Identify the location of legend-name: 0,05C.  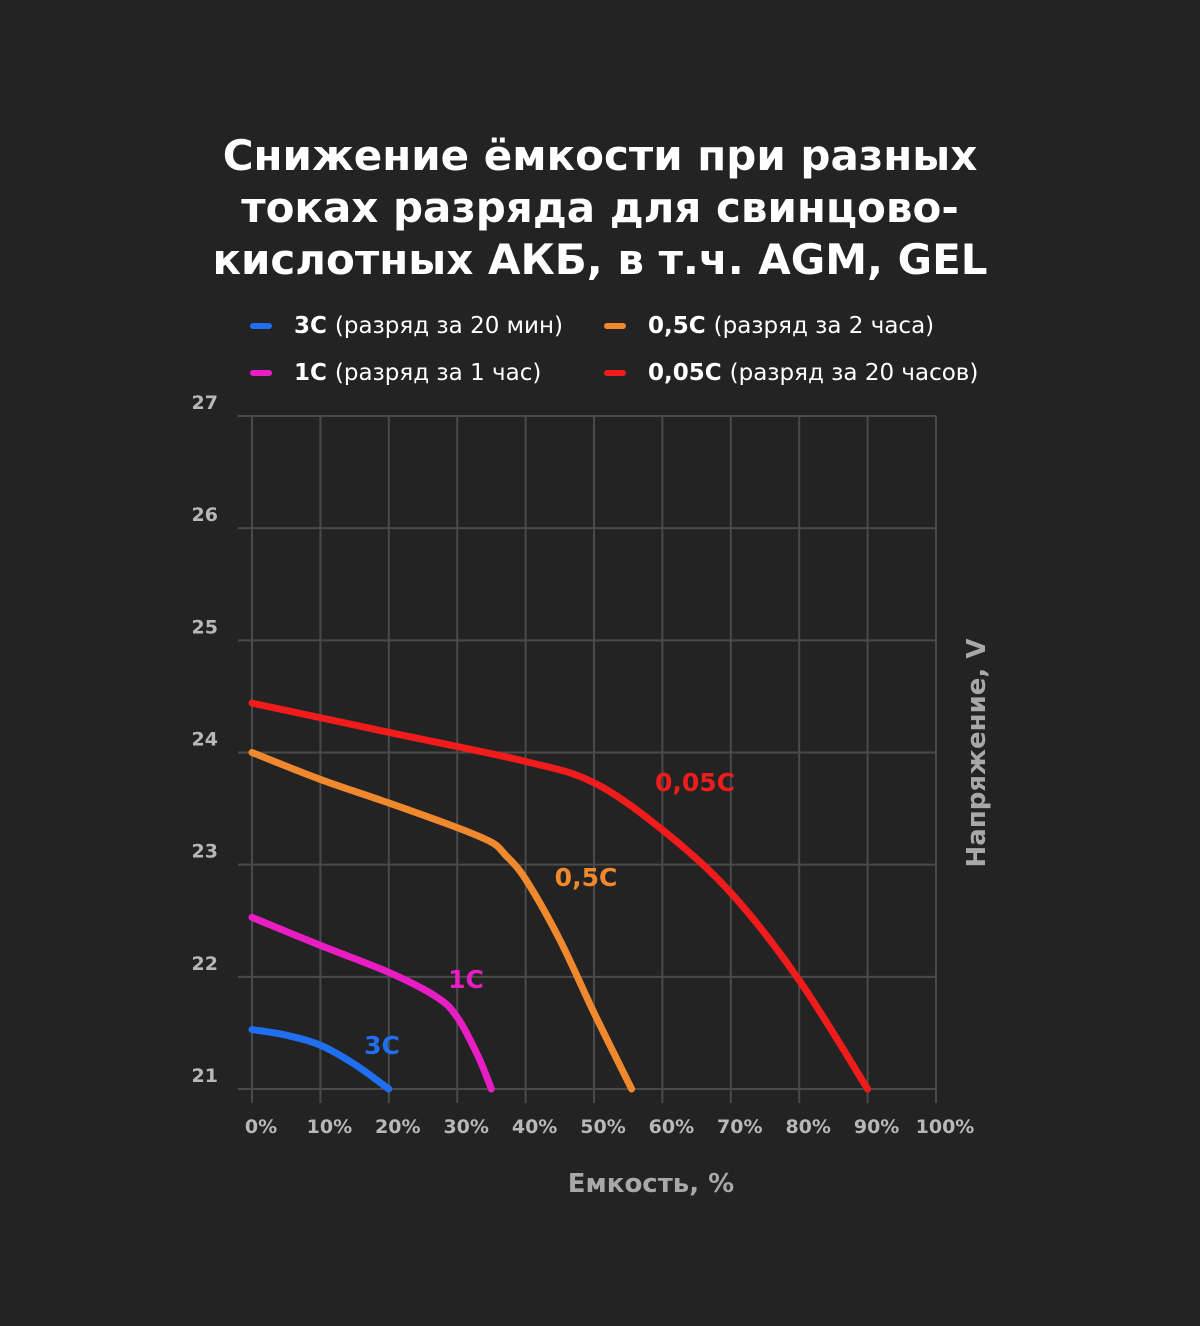
(685, 373).